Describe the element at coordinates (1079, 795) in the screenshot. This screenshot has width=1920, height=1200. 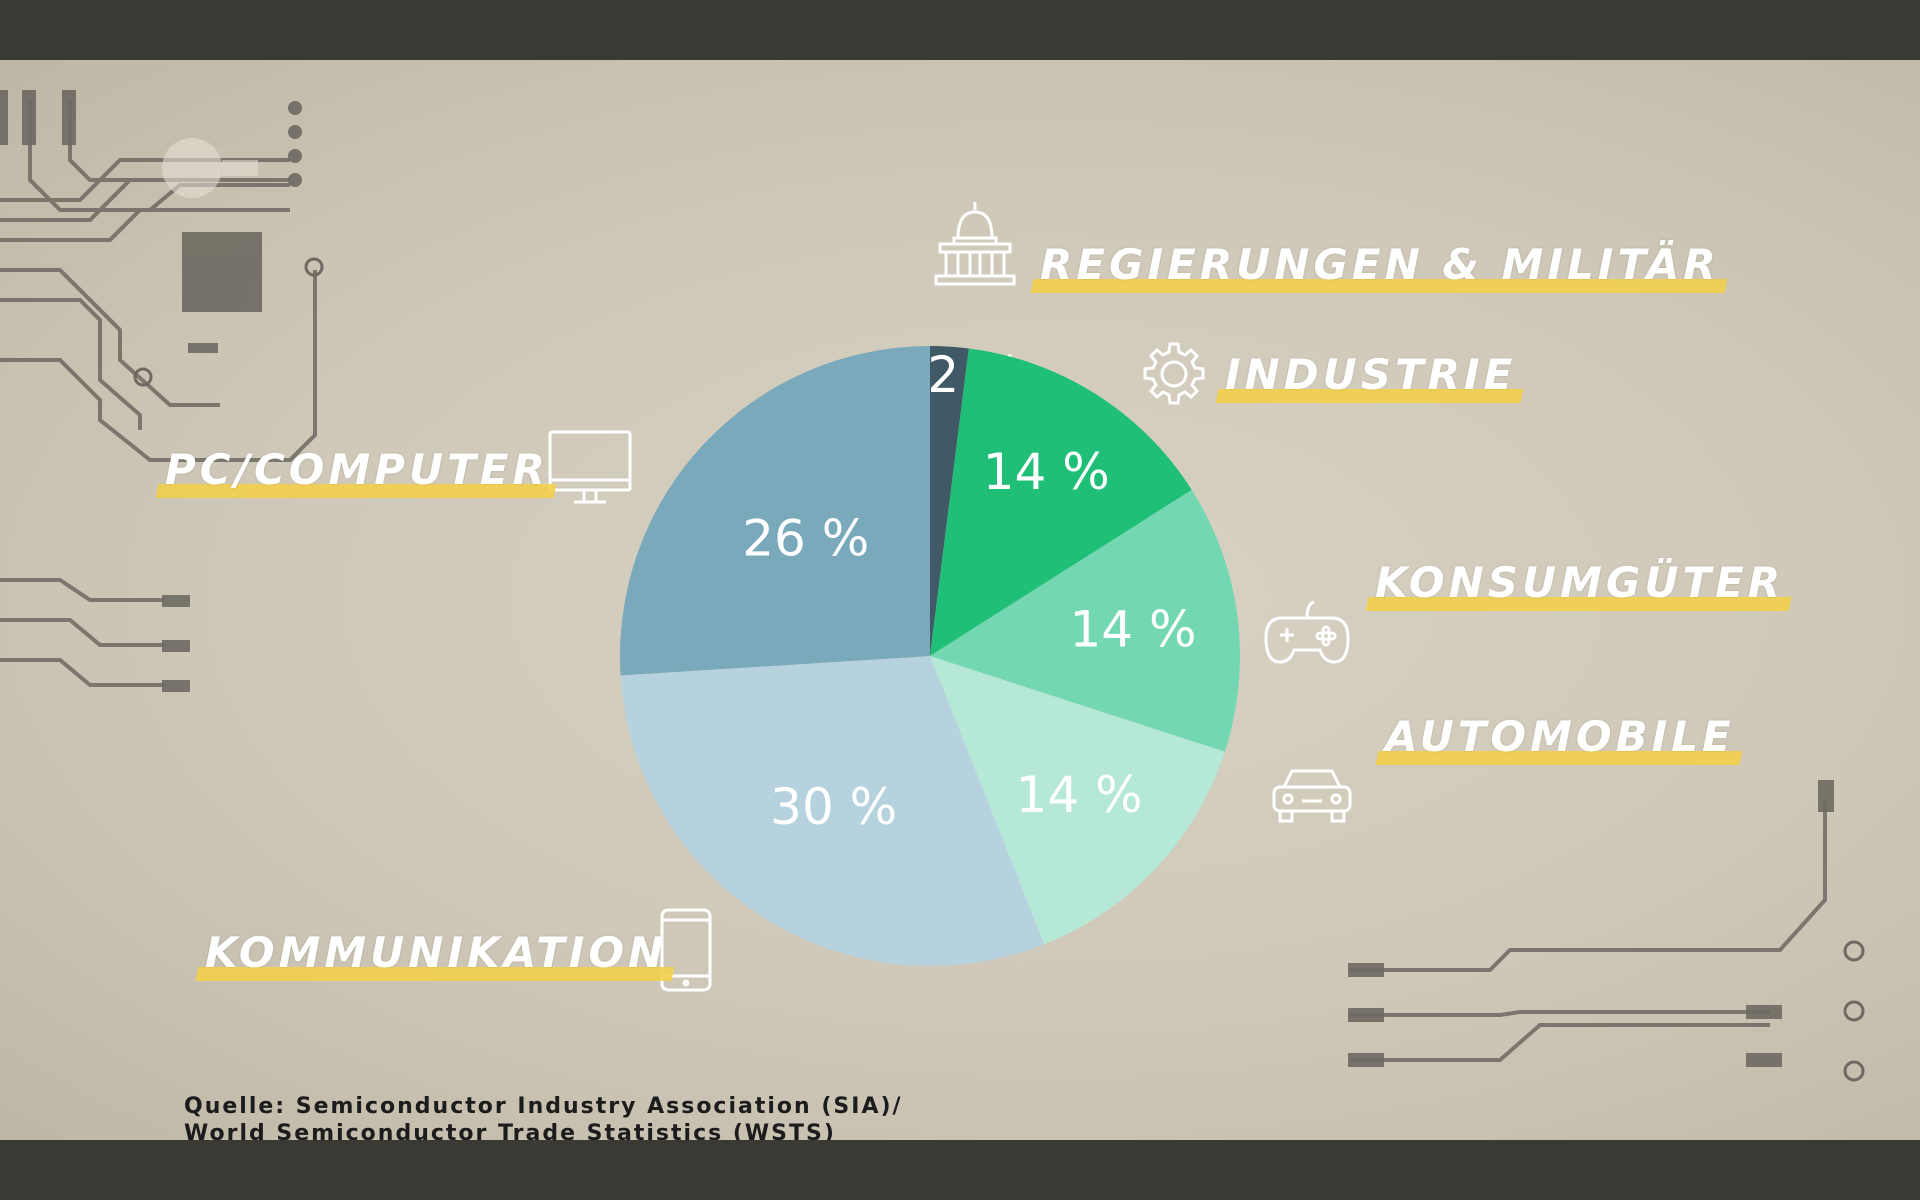
I see `pct-label-automobile: 14 %` at that location.